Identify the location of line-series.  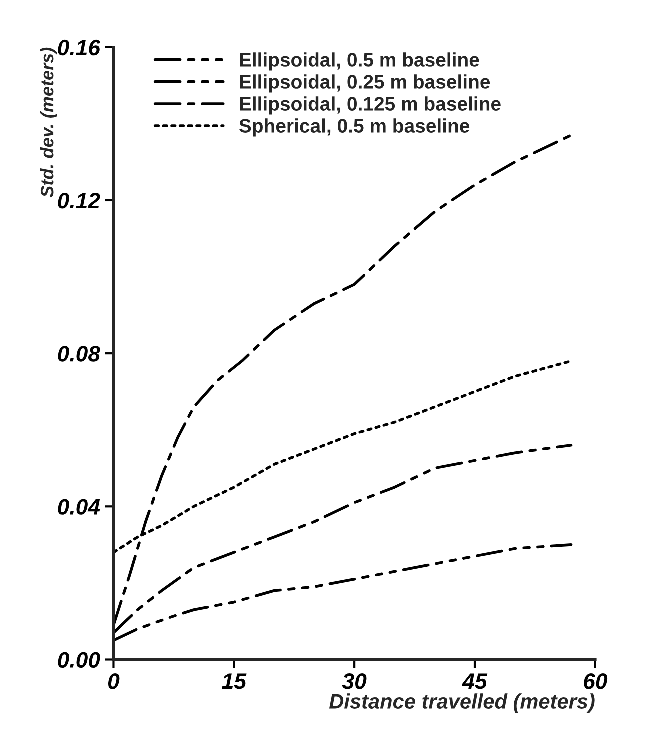
(343, 593).